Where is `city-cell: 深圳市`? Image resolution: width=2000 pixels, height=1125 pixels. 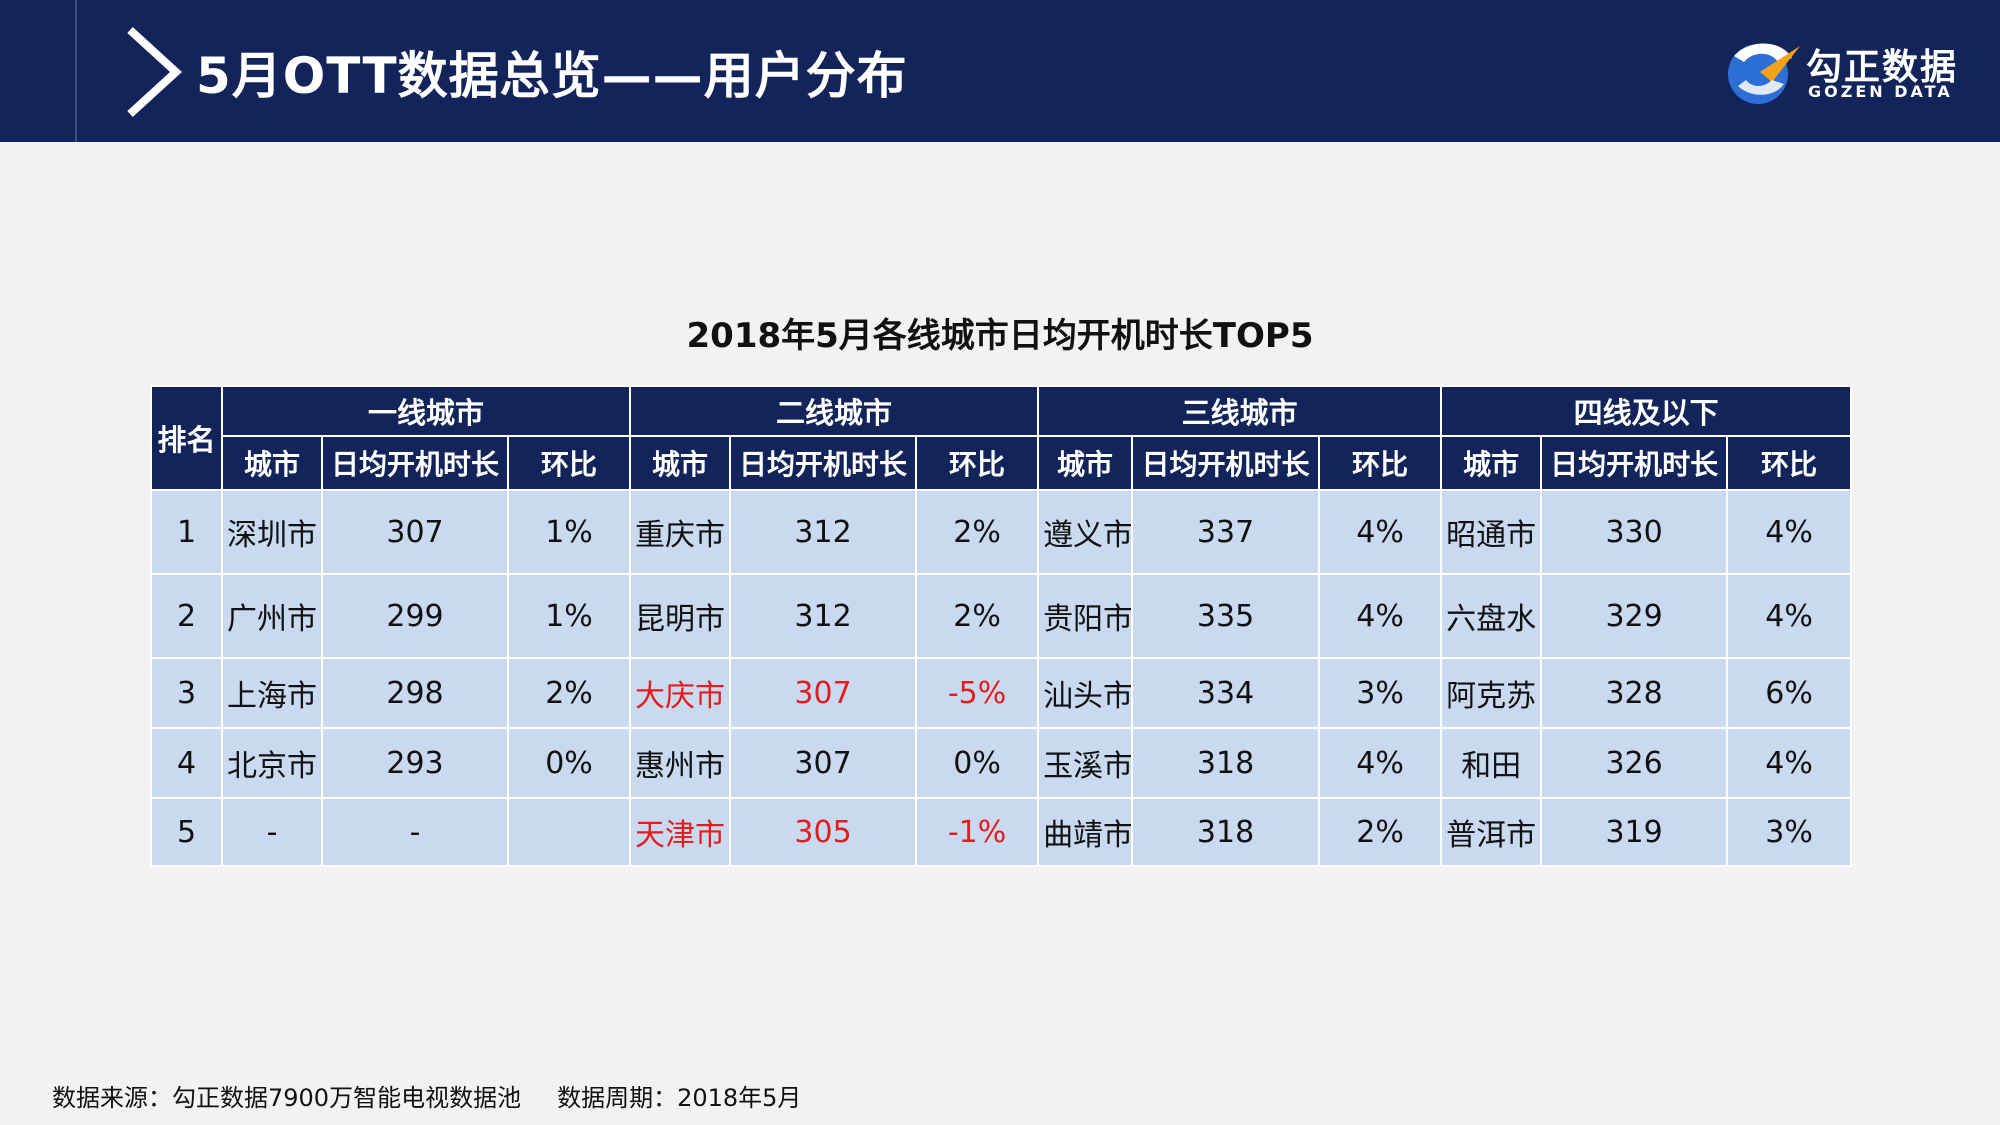
city-cell: 深圳市 is located at coordinates (272, 532).